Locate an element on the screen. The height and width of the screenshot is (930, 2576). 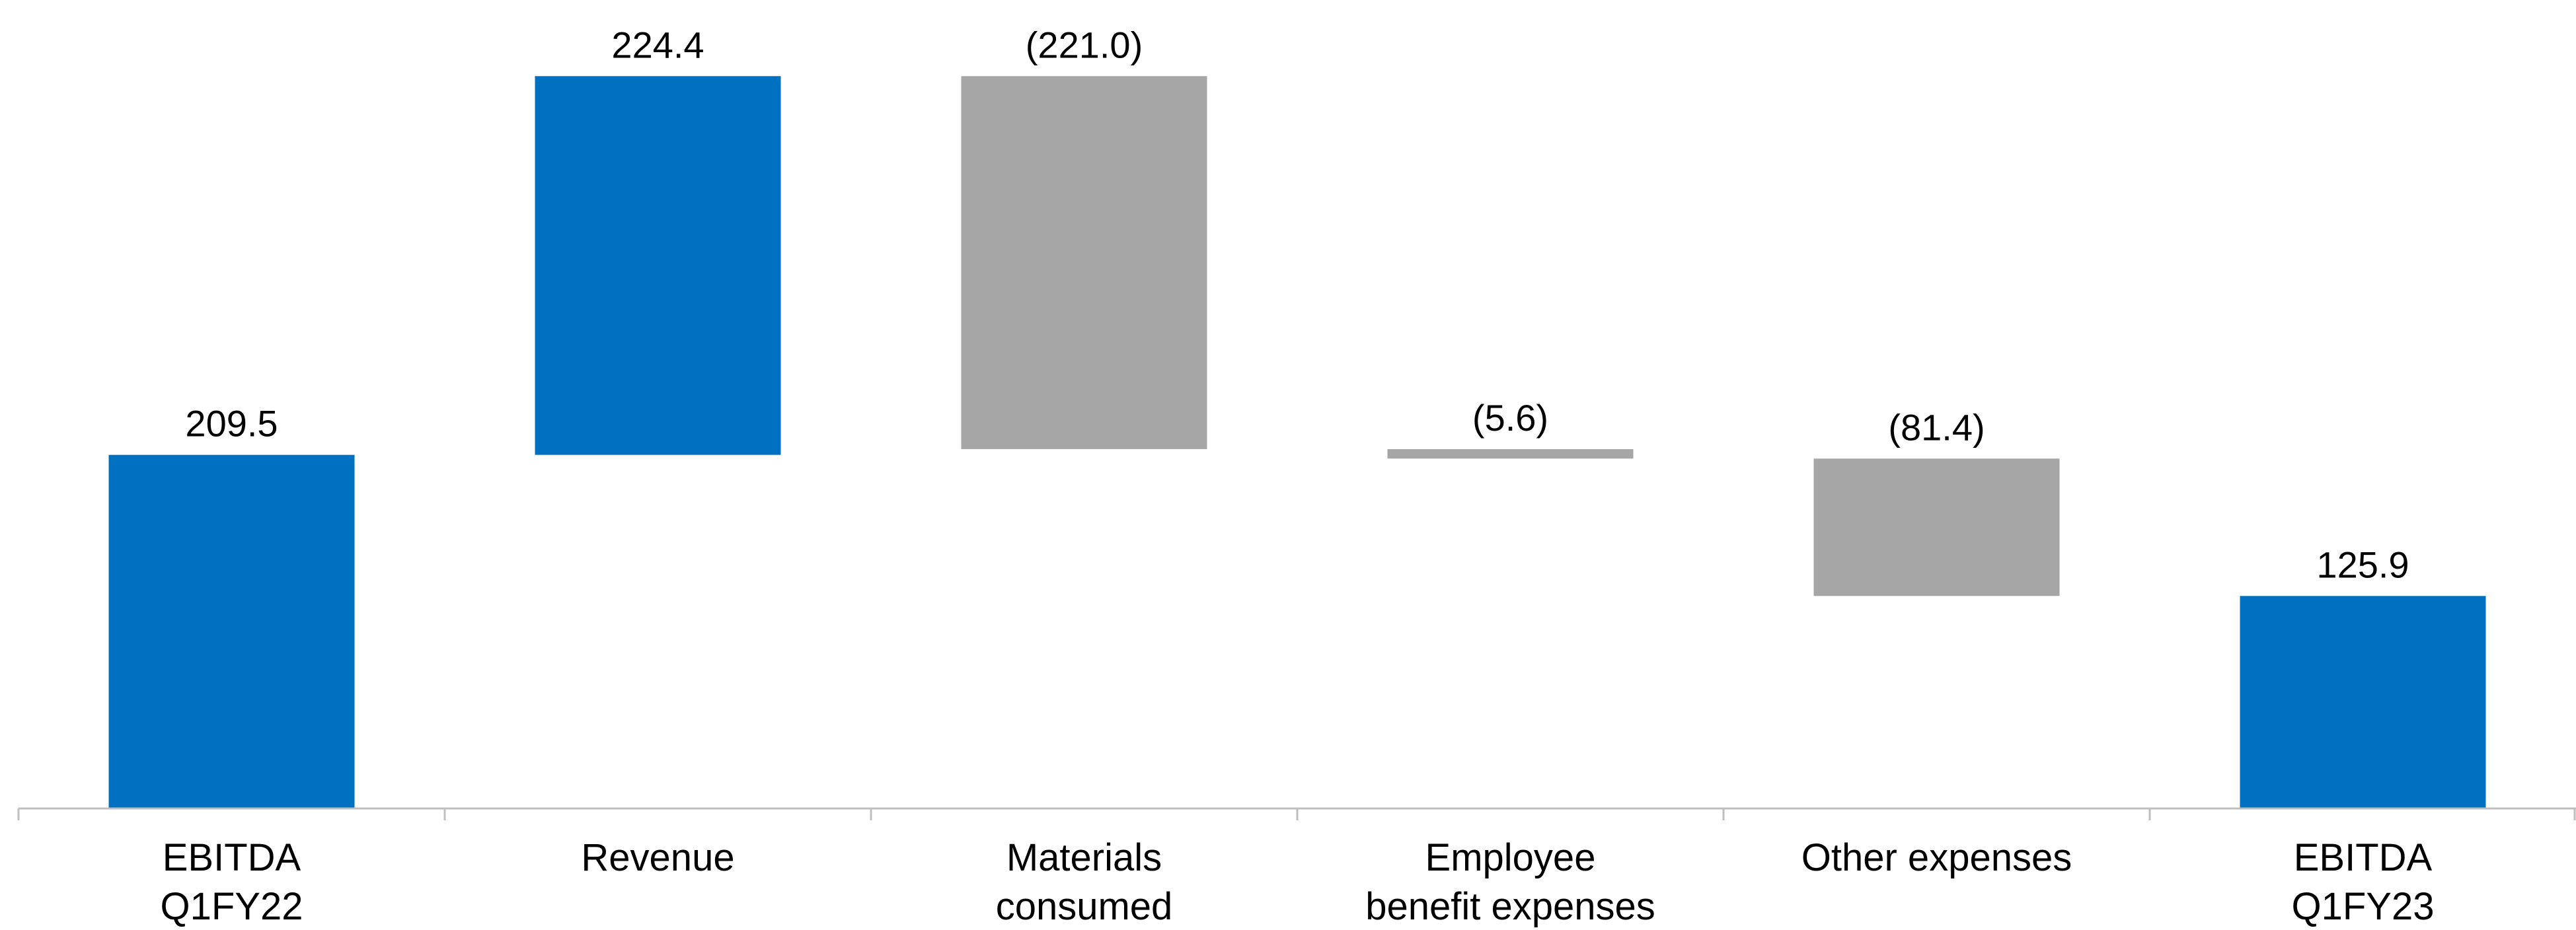
data-label-4: (81.4) is located at coordinates (1936, 427).